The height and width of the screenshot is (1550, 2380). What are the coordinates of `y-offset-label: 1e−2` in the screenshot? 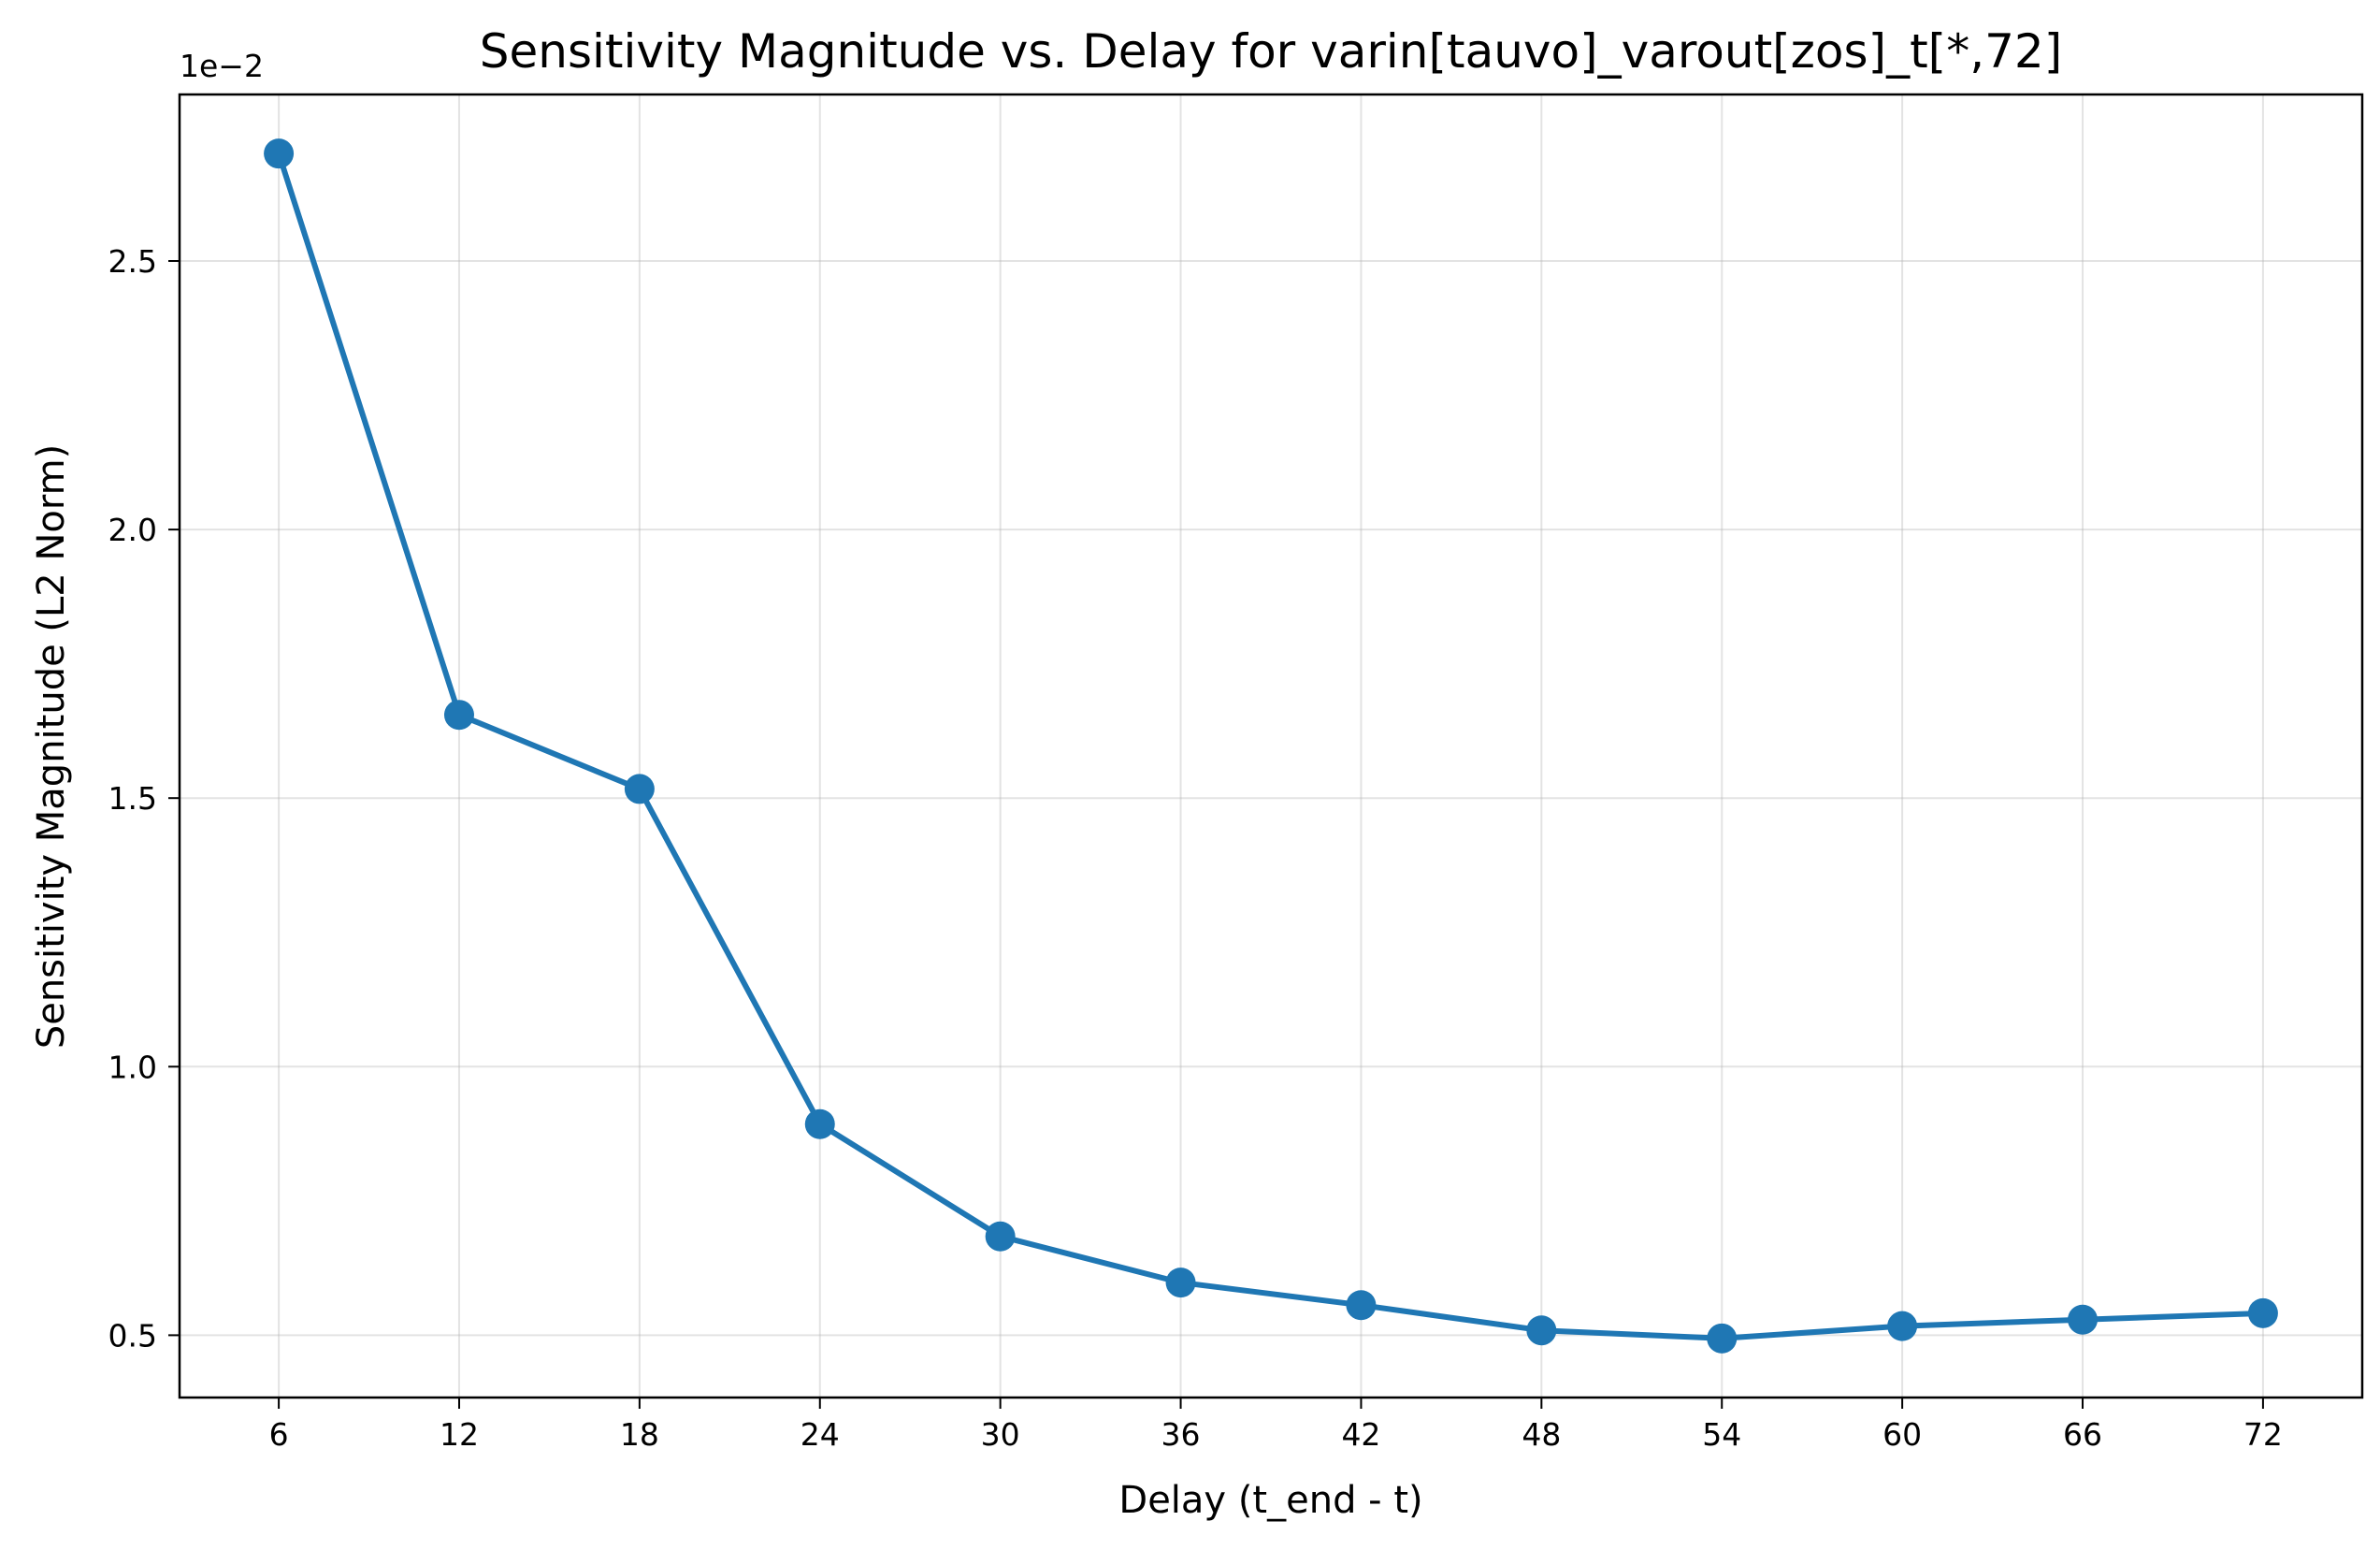 It's located at (222, 66).